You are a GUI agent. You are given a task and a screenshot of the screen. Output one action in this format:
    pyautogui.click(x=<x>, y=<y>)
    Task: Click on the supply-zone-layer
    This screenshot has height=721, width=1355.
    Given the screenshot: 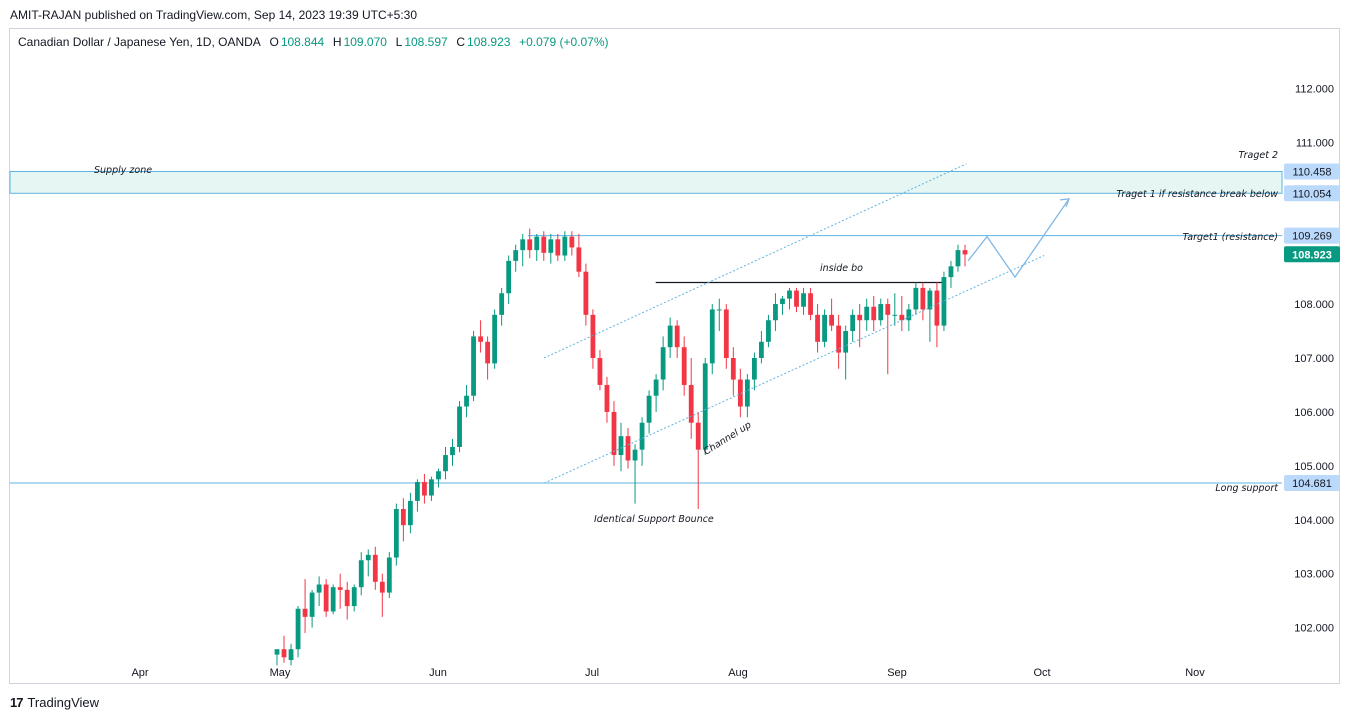 What is the action you would take?
    pyautogui.click(x=646, y=182)
    